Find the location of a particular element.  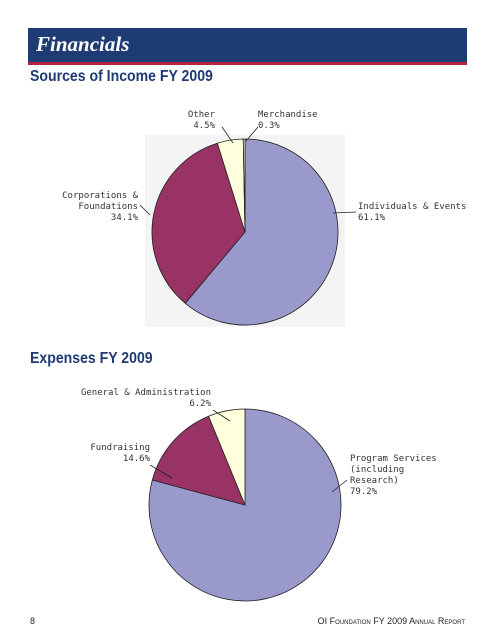

slice-label: Corporations & Foundations 34.1% is located at coordinates (83, 207).